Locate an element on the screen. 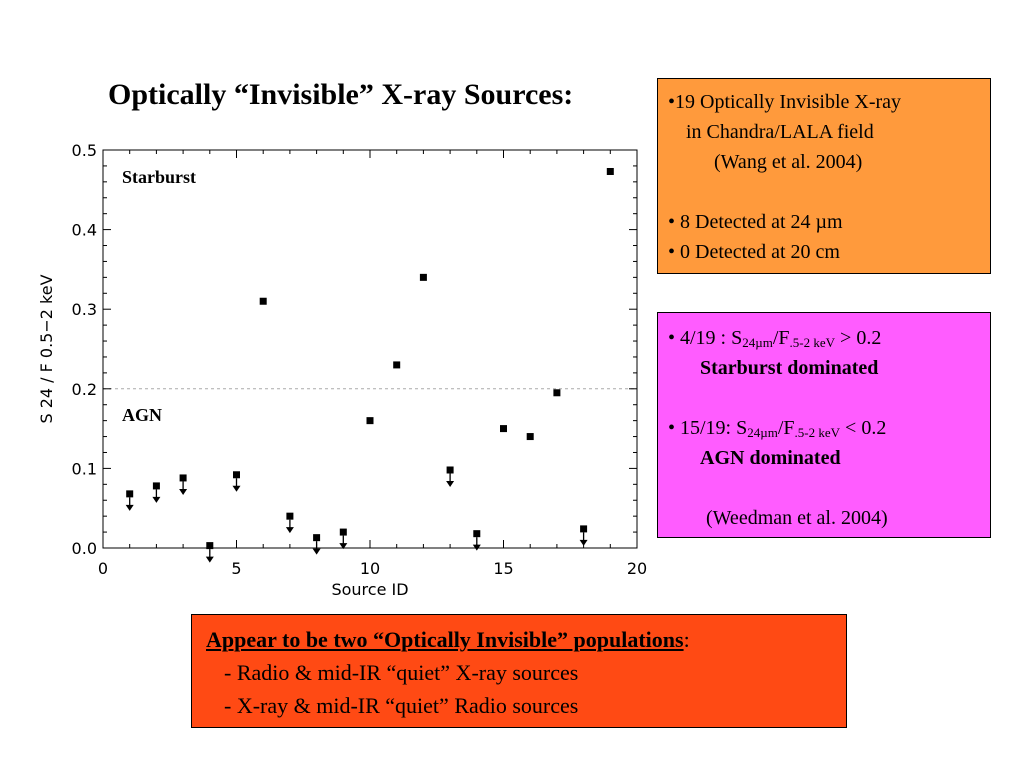 This screenshot has width=1024, height=768. y-tick-label: 0.5 is located at coordinates (84, 150).